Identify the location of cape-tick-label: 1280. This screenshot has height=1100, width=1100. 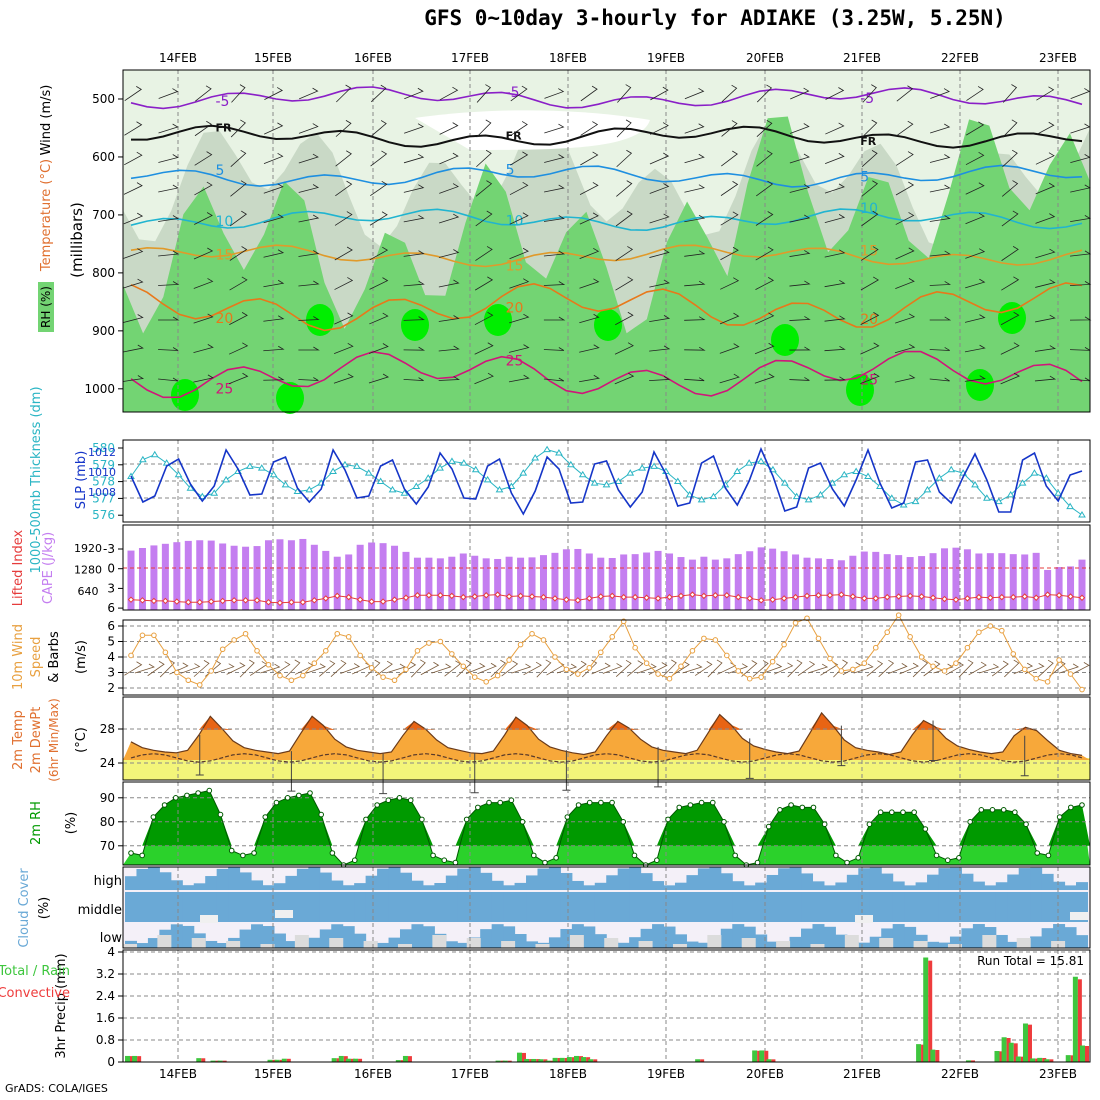
(88, 570).